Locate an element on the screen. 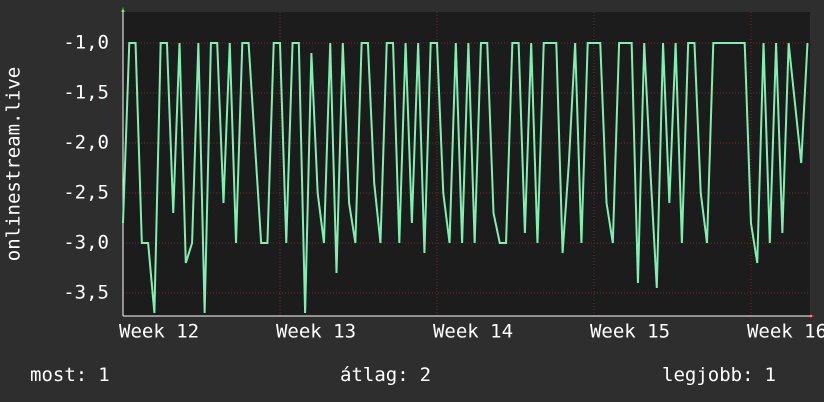 The width and height of the screenshot is (824, 402). stat-label: átlag: is located at coordinates (374, 375).